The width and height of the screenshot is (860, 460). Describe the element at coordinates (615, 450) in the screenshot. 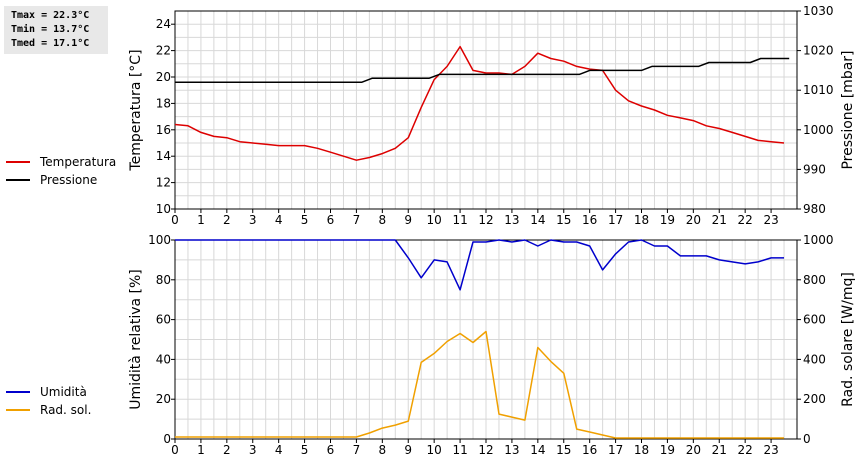

I see `x-tick-label: 17` at that location.